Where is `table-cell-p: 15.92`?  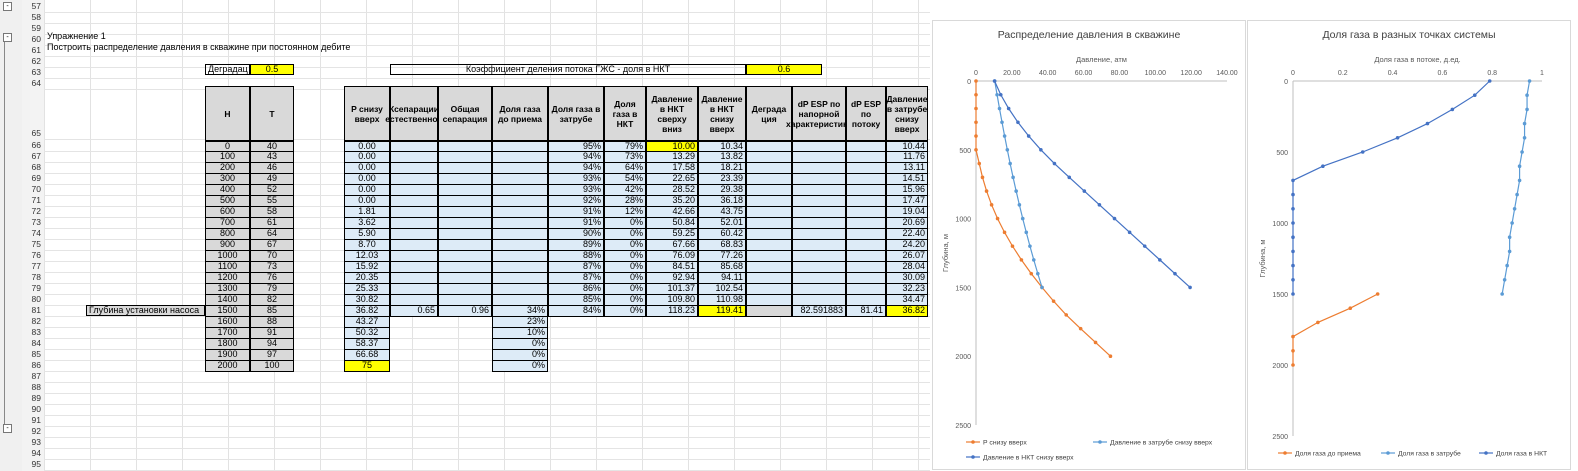 table-cell-p: 15.92 is located at coordinates (367, 267).